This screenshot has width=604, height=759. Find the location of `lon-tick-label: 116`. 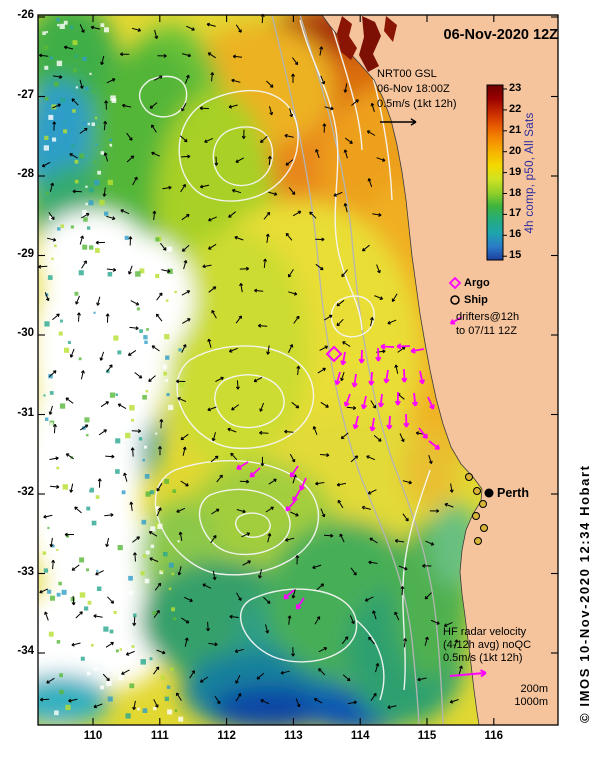

lon-tick-label: 116 is located at coordinates (494, 736).